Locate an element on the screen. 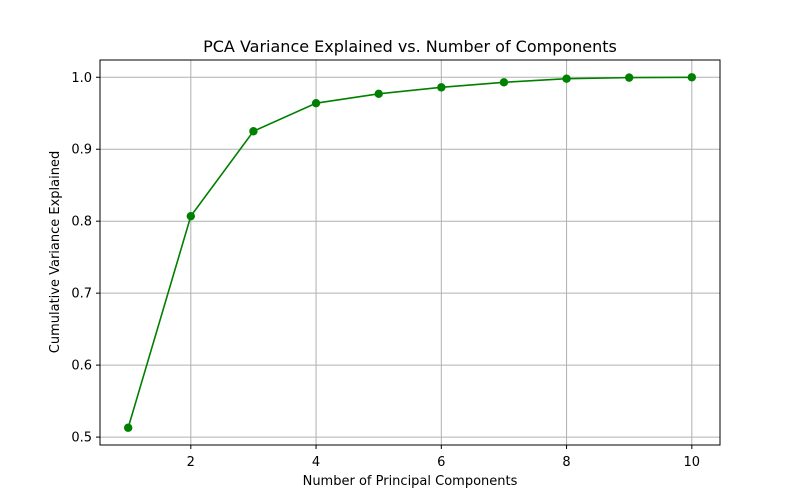  x-tick-label: 4 is located at coordinates (316, 462).